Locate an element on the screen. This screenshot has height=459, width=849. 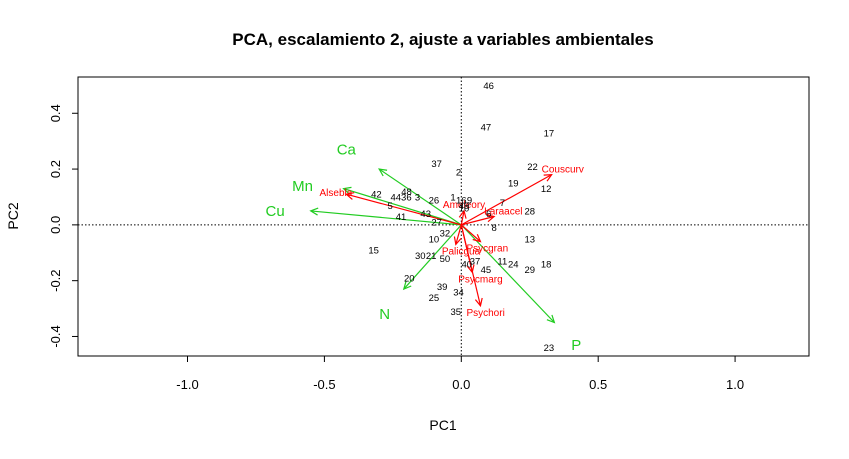
y-tick-label: 0.2 is located at coordinates (55, 169).